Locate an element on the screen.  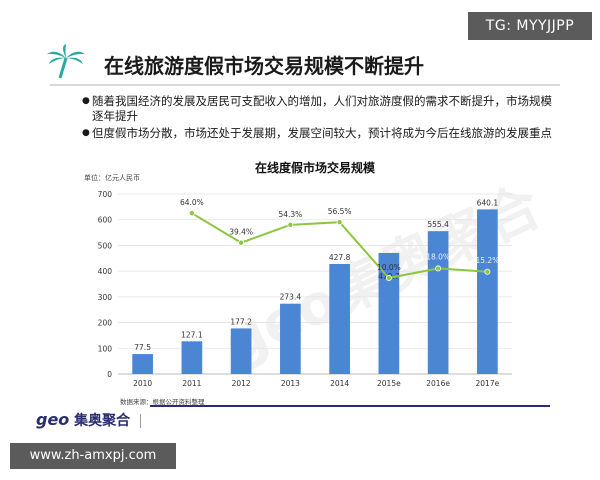
logo-geo-text: geo is located at coordinates (53, 419).